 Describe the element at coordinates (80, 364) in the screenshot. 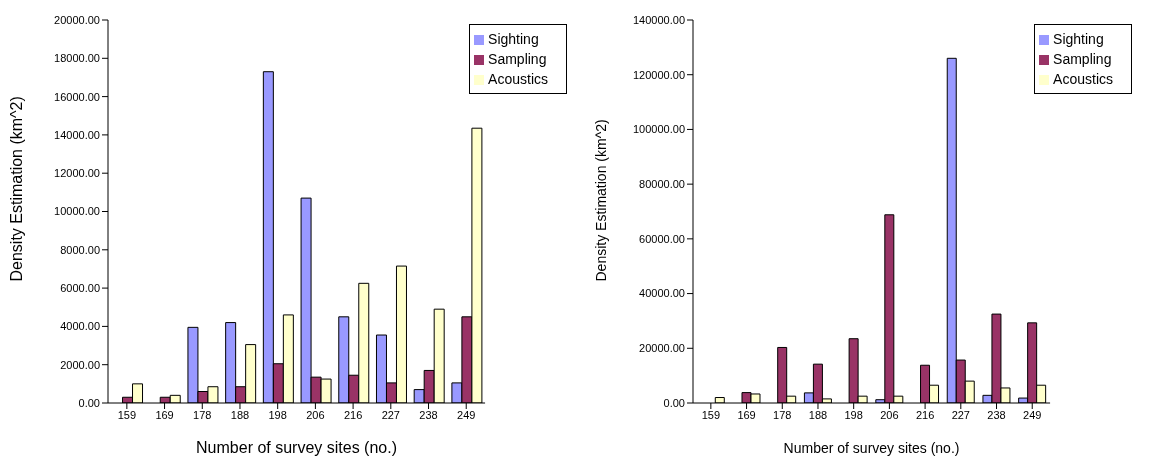

I see `y-tick-label: 2000.00` at that location.